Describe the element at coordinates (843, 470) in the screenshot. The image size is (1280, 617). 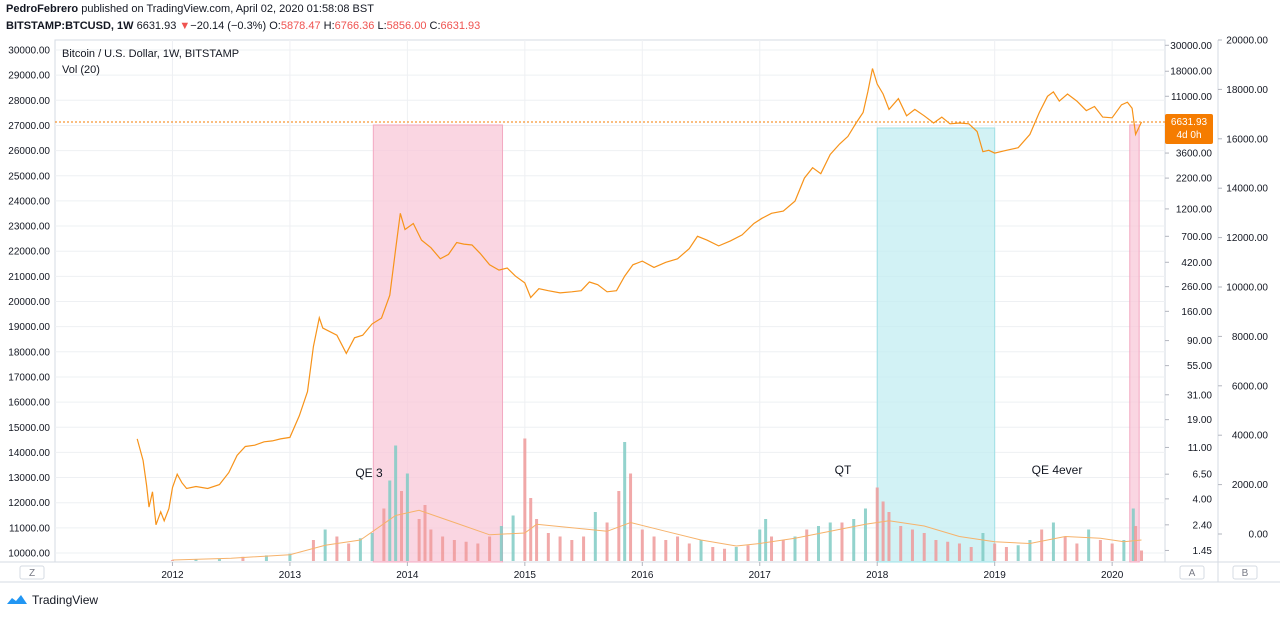
I see `band-label: QT` at that location.